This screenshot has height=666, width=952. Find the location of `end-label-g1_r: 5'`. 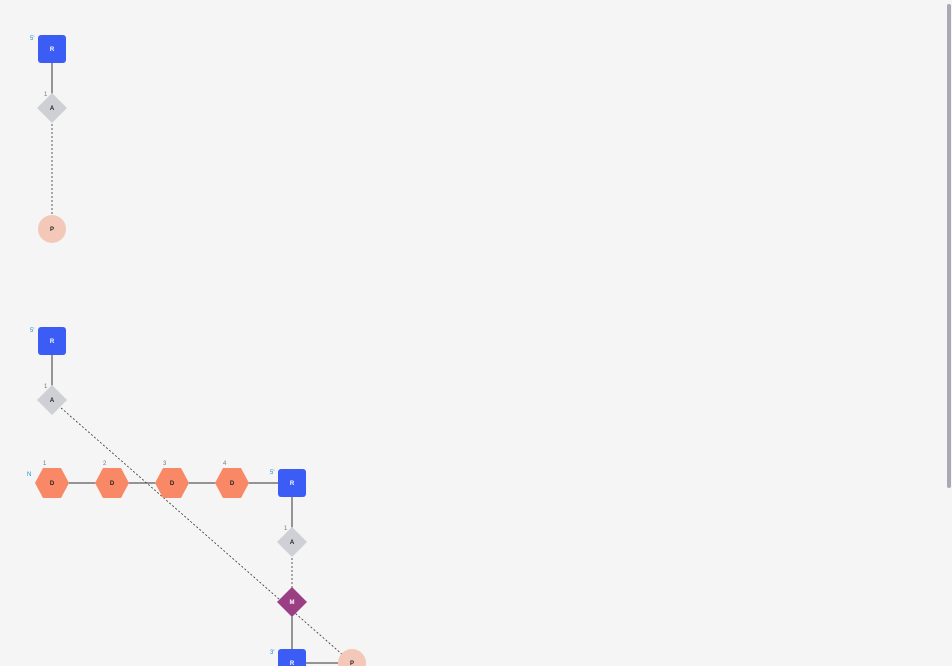

end-label-g1_r: 5' is located at coordinates (32, 39).